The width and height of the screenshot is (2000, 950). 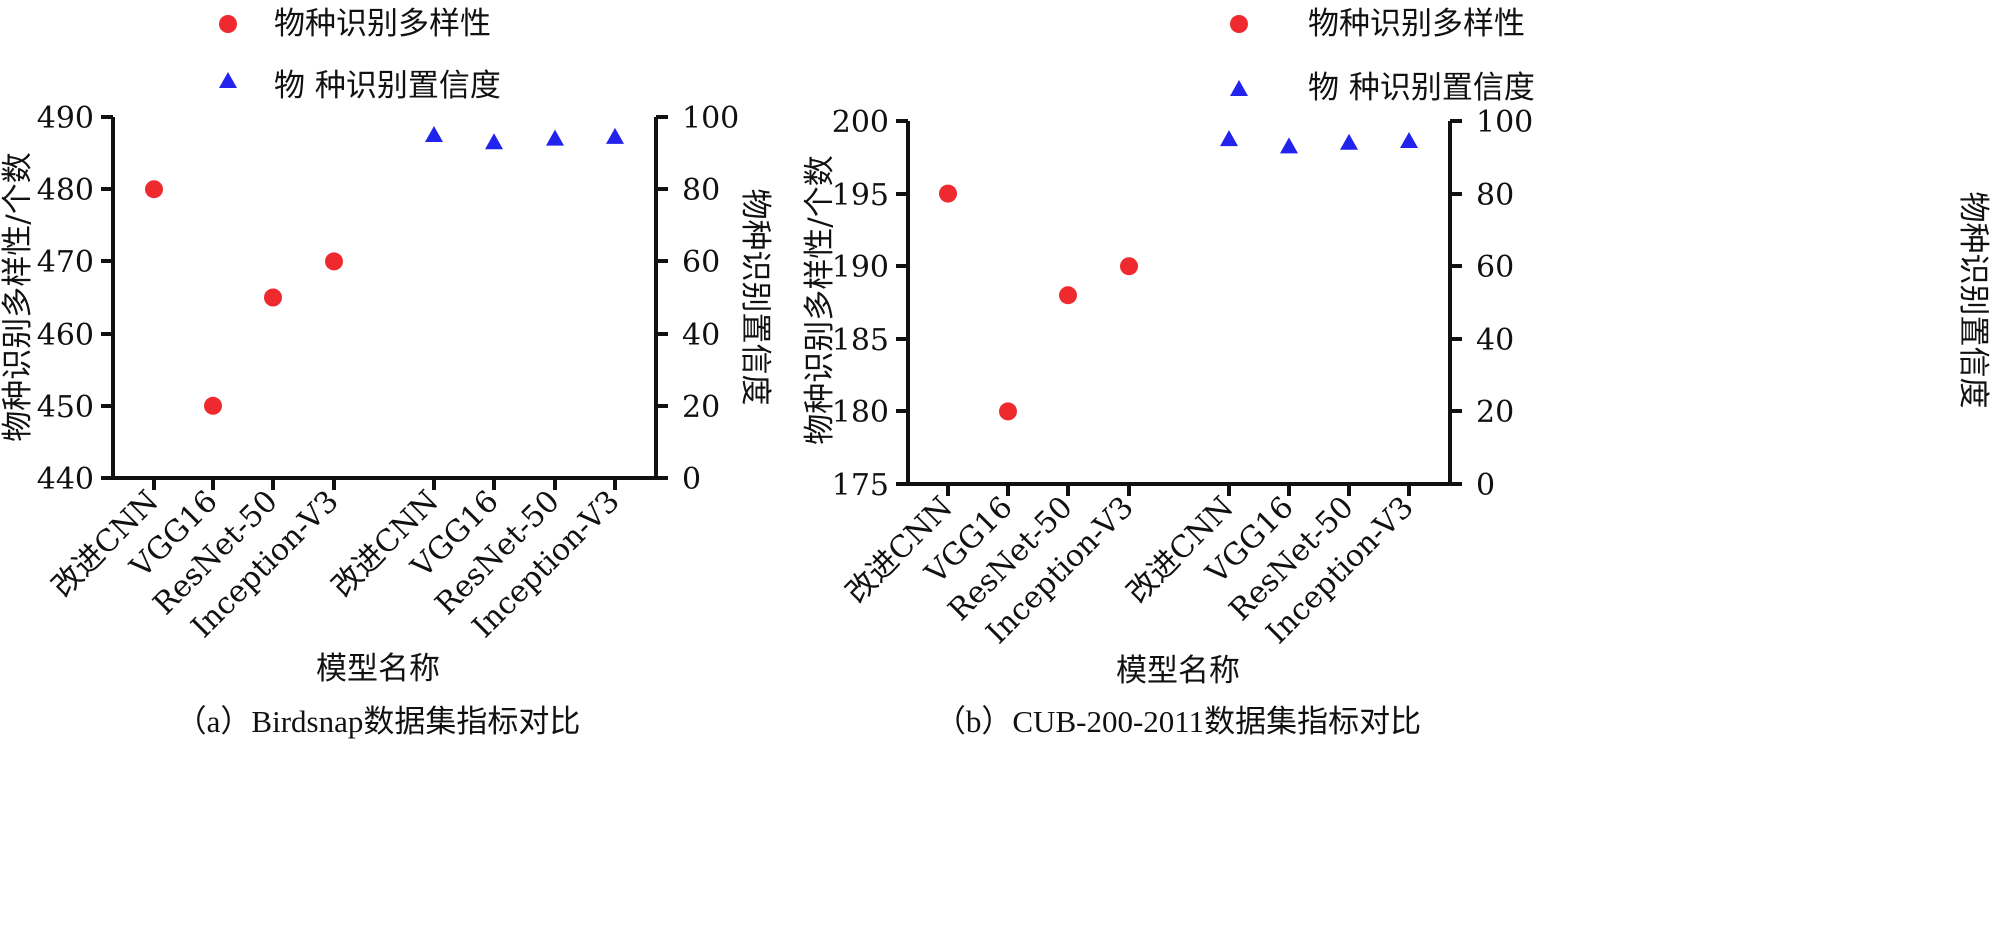 I want to click on chart-b-left-tick-label: 185, so click(x=860, y=340).